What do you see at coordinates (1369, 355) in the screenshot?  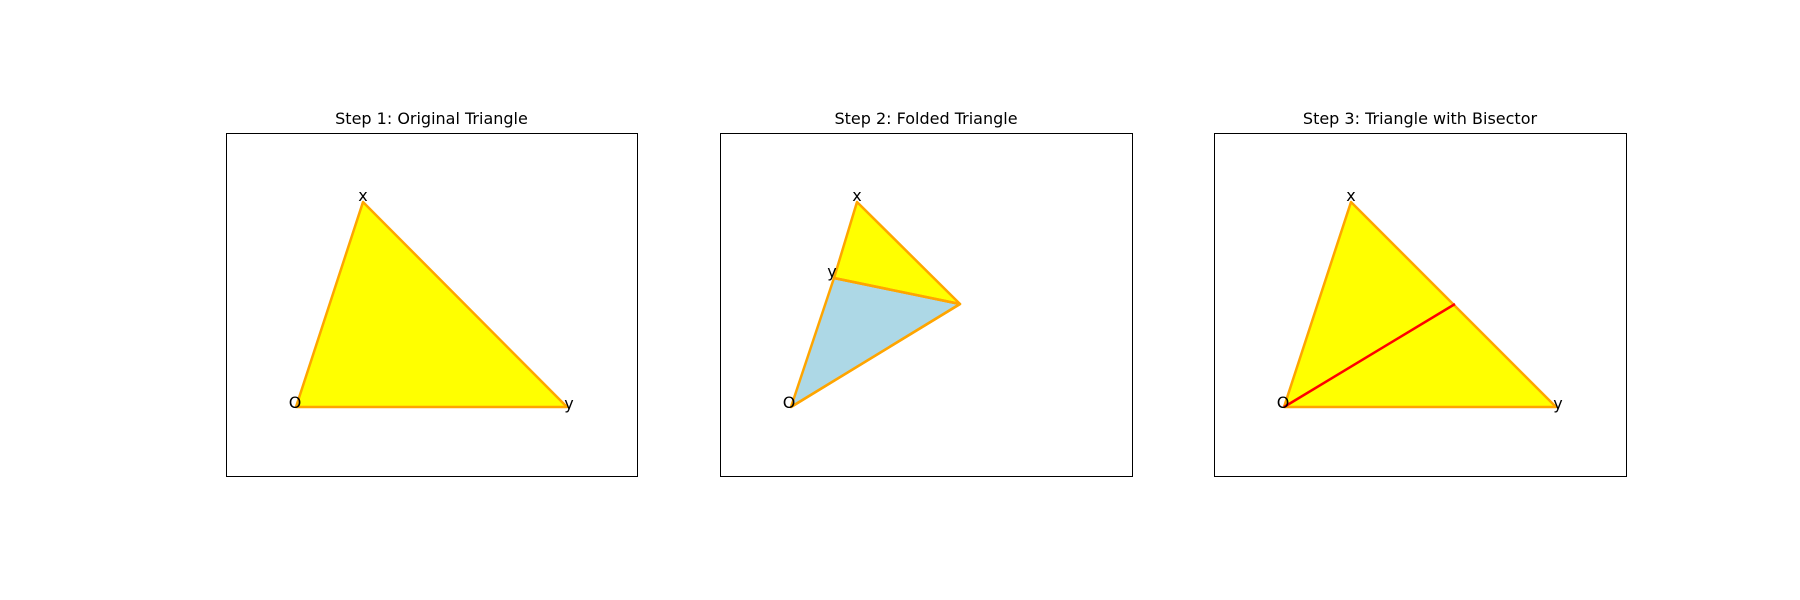 I see `angle-bisector` at bounding box center [1369, 355].